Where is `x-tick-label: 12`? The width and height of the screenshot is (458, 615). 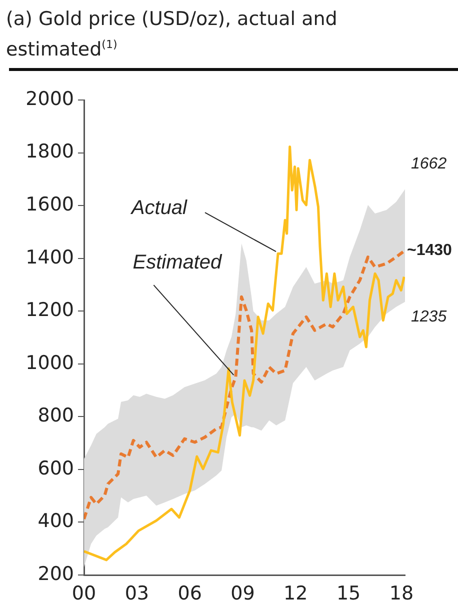 x-tick-label: 12 is located at coordinates (296, 593).